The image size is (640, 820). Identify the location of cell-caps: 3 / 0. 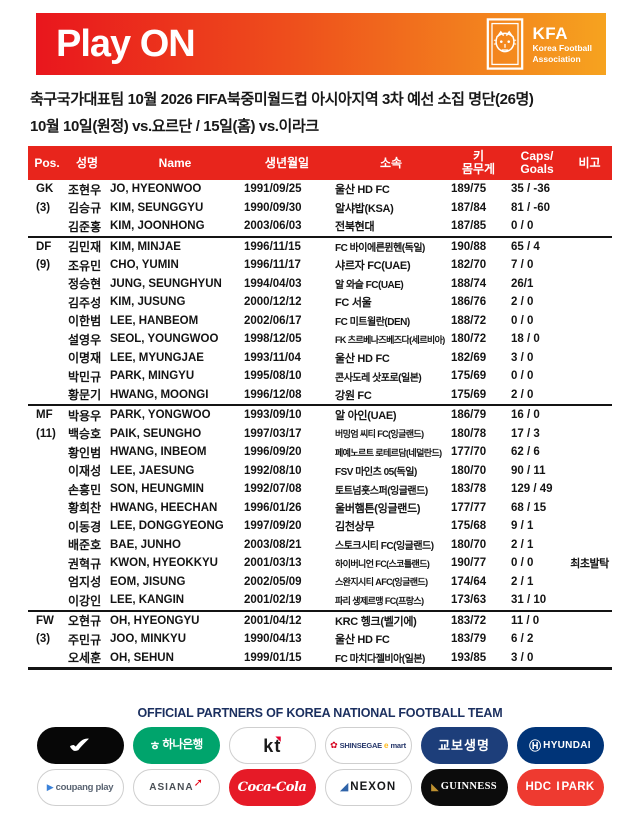
(522, 657).